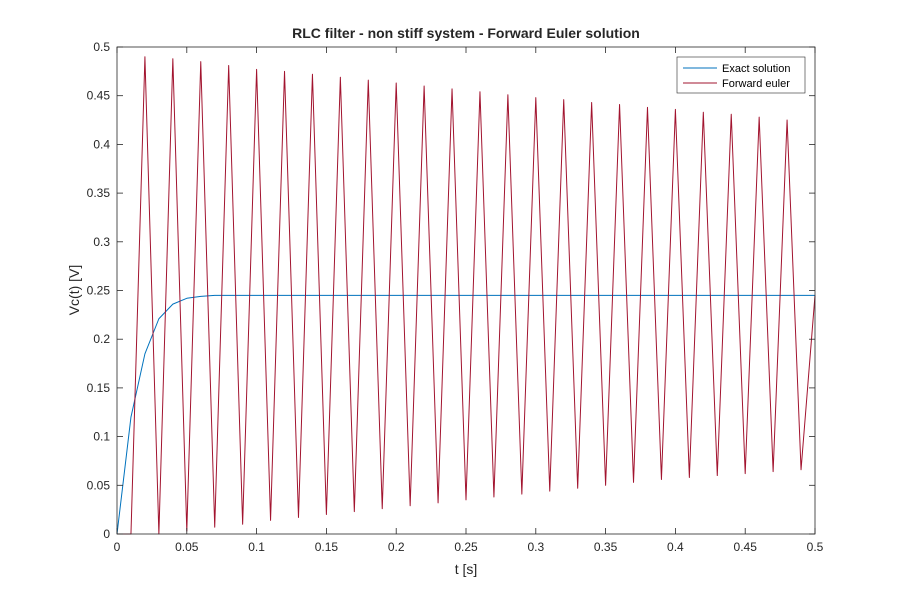  I want to click on legend-box, so click(741, 75).